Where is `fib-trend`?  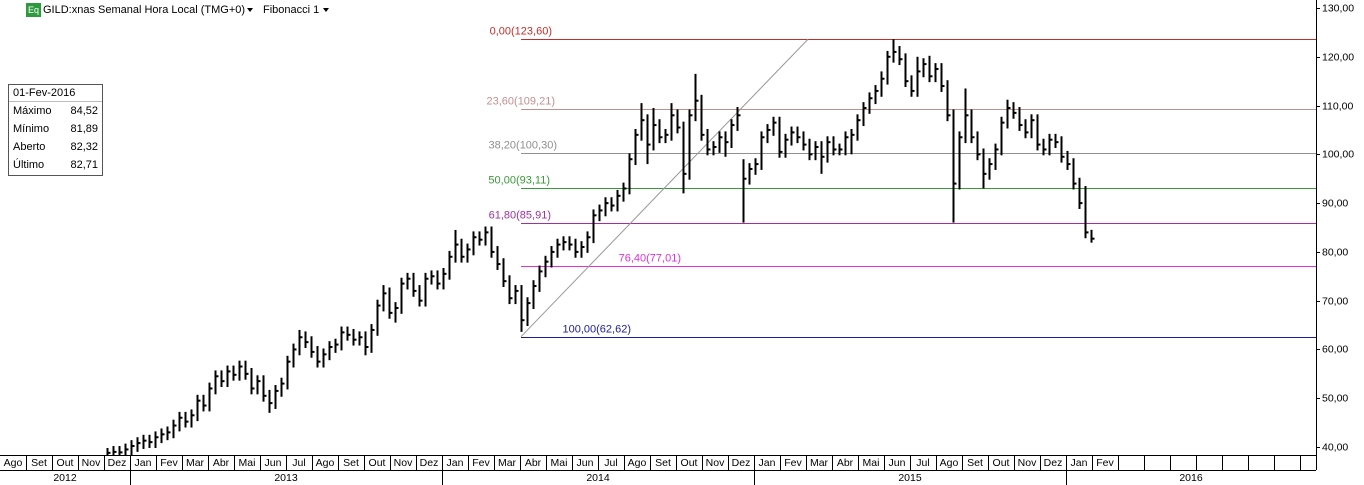
fib-trend is located at coordinates (664, 188).